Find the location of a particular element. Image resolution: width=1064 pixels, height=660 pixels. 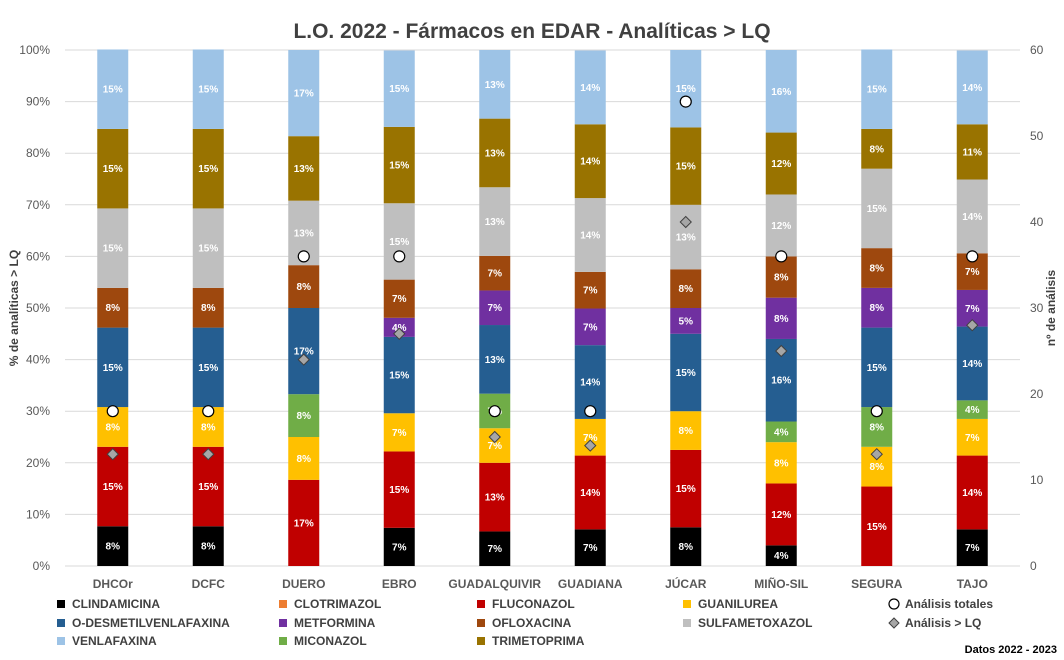

bar-stack-ebro: 7%15%7%15%4%7%15%15%15% is located at coordinates (399, 308).